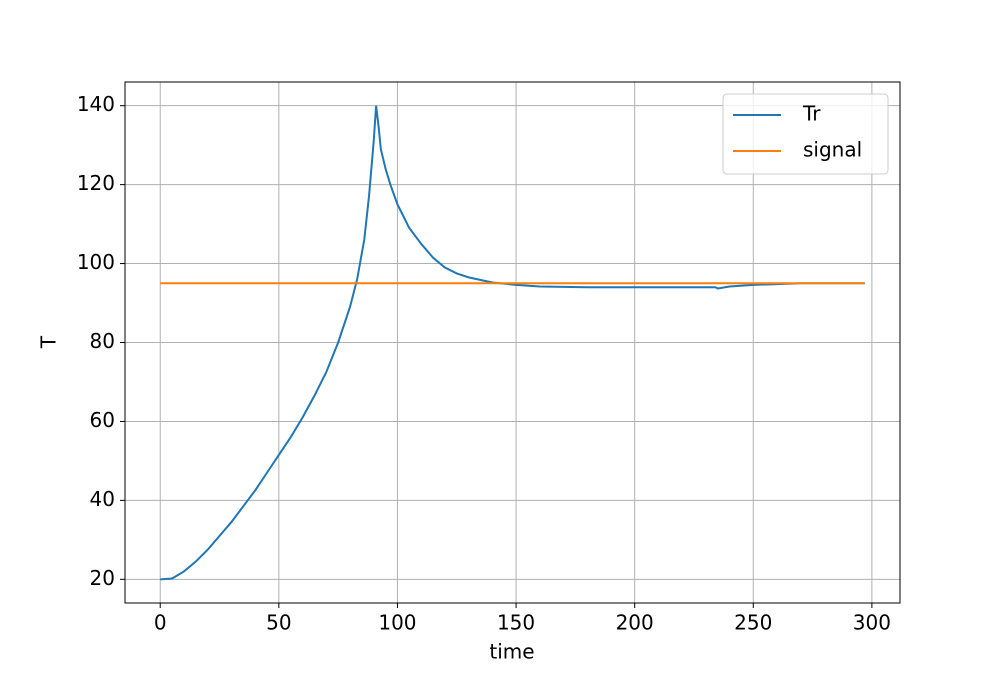 The height and width of the screenshot is (681, 1000). What do you see at coordinates (96, 183) in the screenshot?
I see `y-tick-label: 120` at bounding box center [96, 183].